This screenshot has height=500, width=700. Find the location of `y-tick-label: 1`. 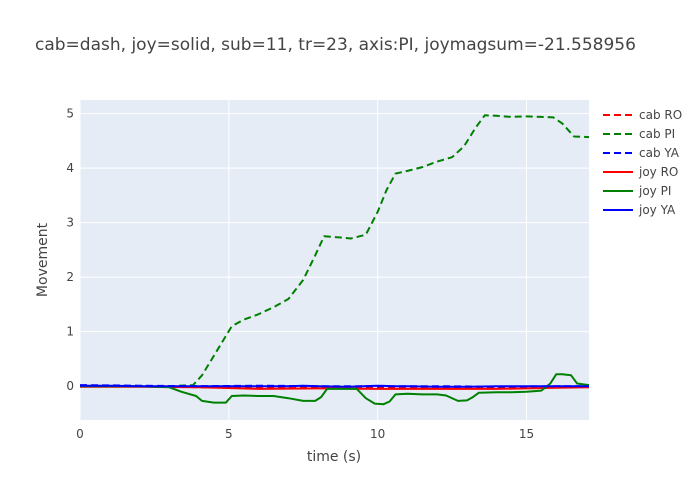

y-tick-label: 1 is located at coordinates (70, 332).